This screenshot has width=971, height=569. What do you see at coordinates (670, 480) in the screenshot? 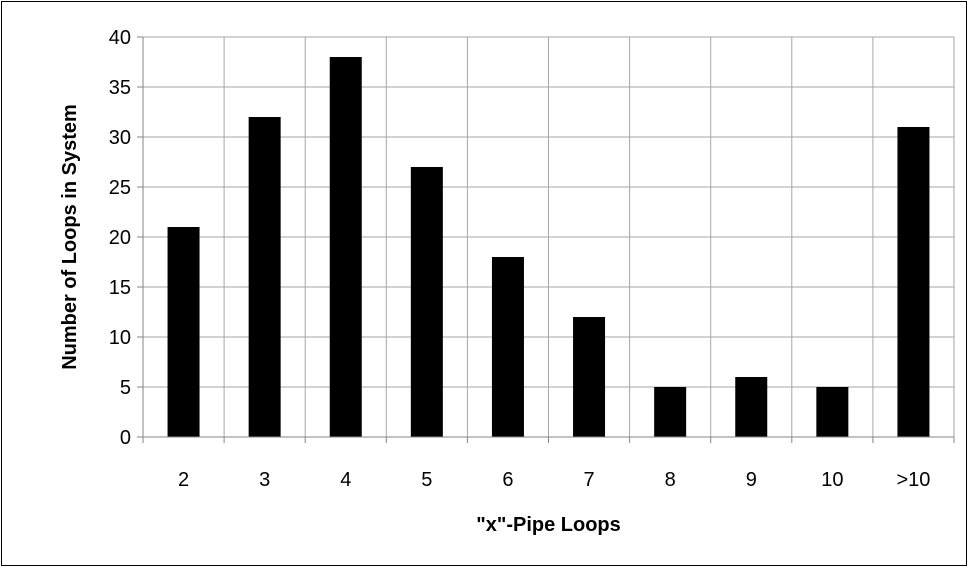
I see `x-tick-label-6: 8` at bounding box center [670, 480].